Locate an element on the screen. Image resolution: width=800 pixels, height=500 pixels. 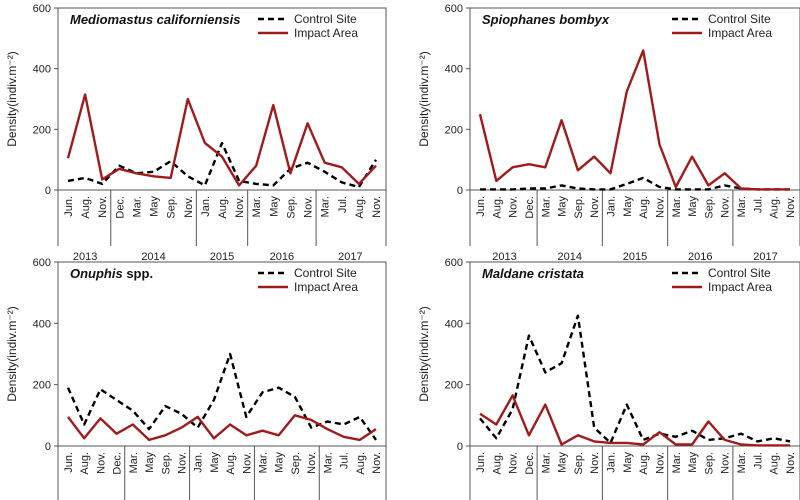
year-label: 2016 is located at coordinates (700, 257).